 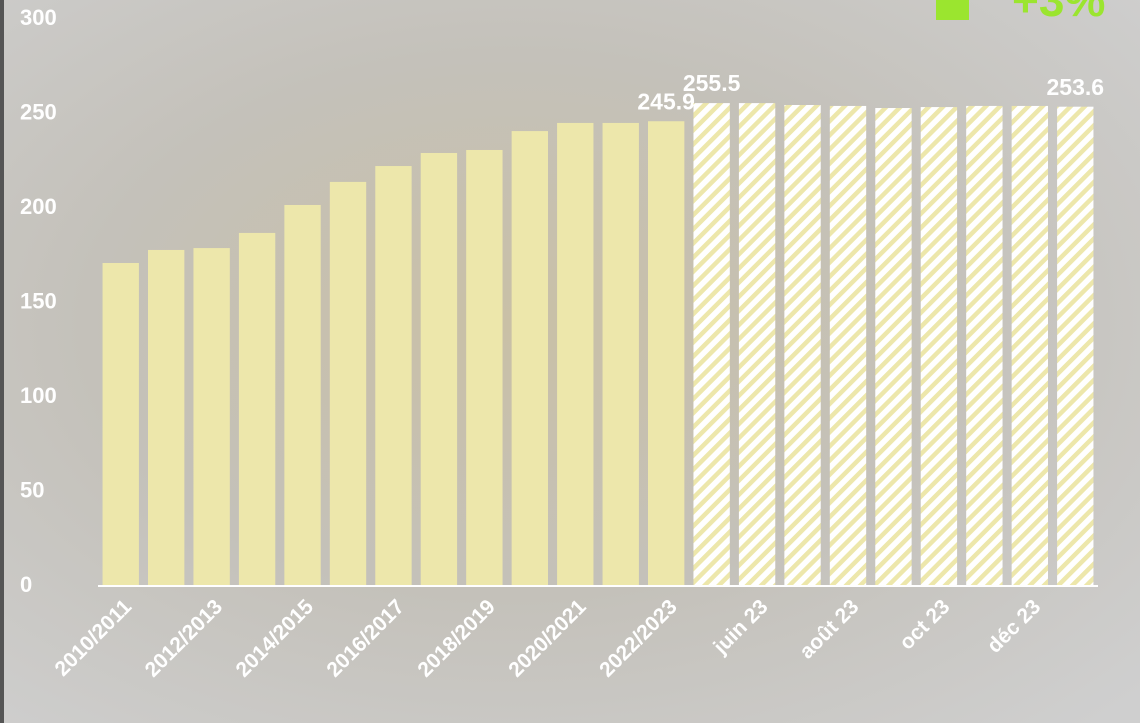 What do you see at coordinates (952, 10) in the screenshot?
I see `legend-swatch` at bounding box center [952, 10].